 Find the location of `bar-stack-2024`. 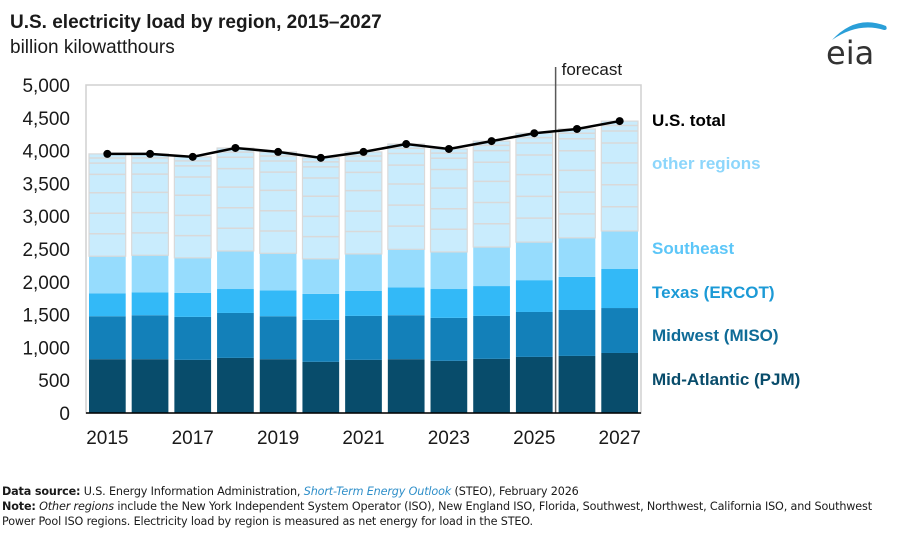

bar-stack-2024 is located at coordinates (491, 276).